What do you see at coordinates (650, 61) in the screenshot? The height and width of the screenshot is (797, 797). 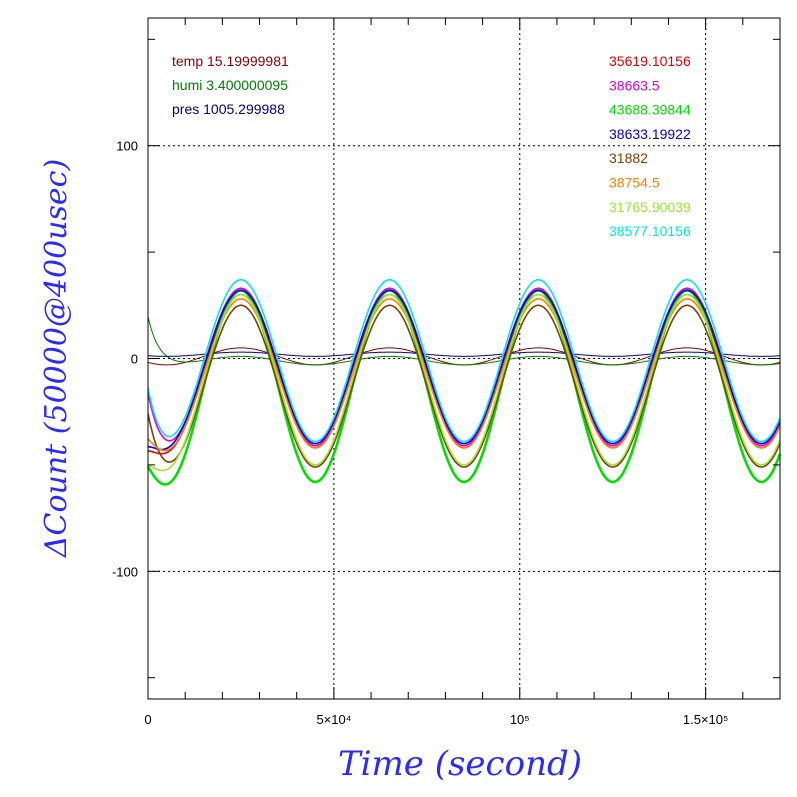 I see `legend-right-item-0: 35619.10156` at bounding box center [650, 61].